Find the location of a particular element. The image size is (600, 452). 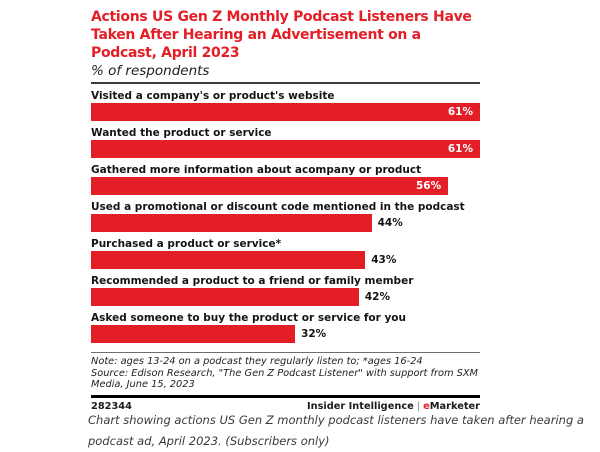

bar-row: Purchased a product or service* 43% is located at coordinates (285, 253).